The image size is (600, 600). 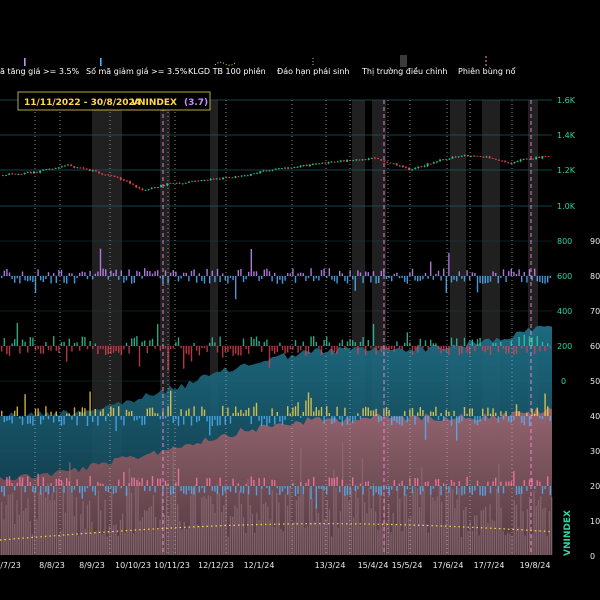 What do you see at coordinates (10, 565) in the screenshot?
I see `x-tick-label: 5/7/23` at bounding box center [10, 565].